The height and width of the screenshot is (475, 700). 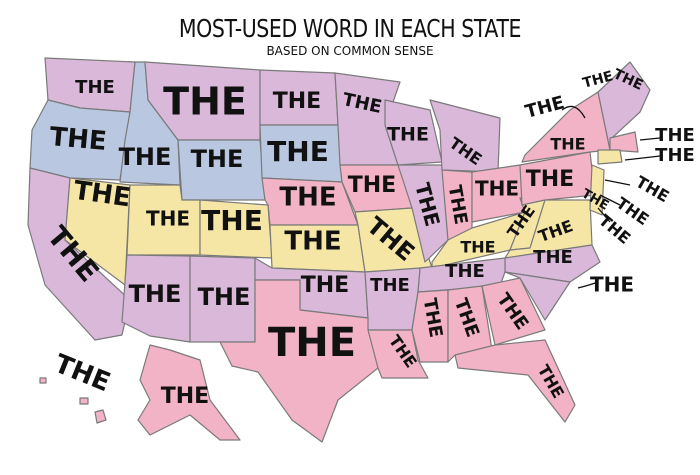 What do you see at coordinates (553, 257) in the screenshot?
I see `label-nc: THE` at bounding box center [553, 257].